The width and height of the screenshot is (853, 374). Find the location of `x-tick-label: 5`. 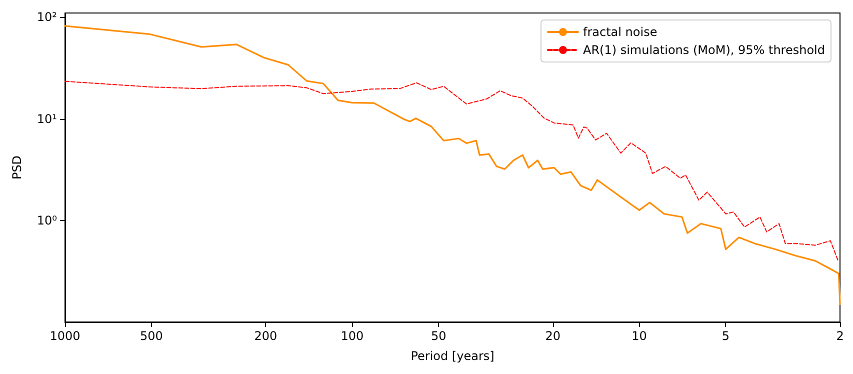

x-tick-label: 5 is located at coordinates (726, 336).